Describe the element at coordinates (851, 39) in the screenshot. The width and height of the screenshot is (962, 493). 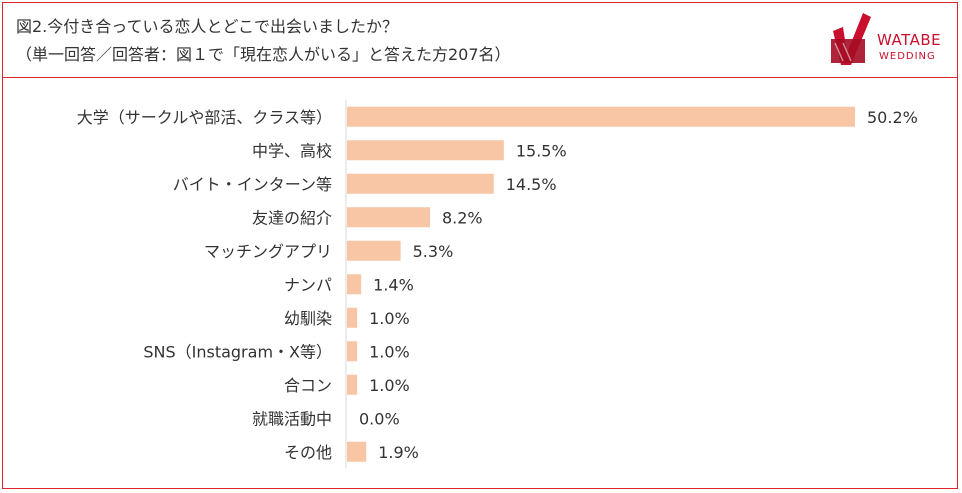
I see `logo-mark-icon` at that location.